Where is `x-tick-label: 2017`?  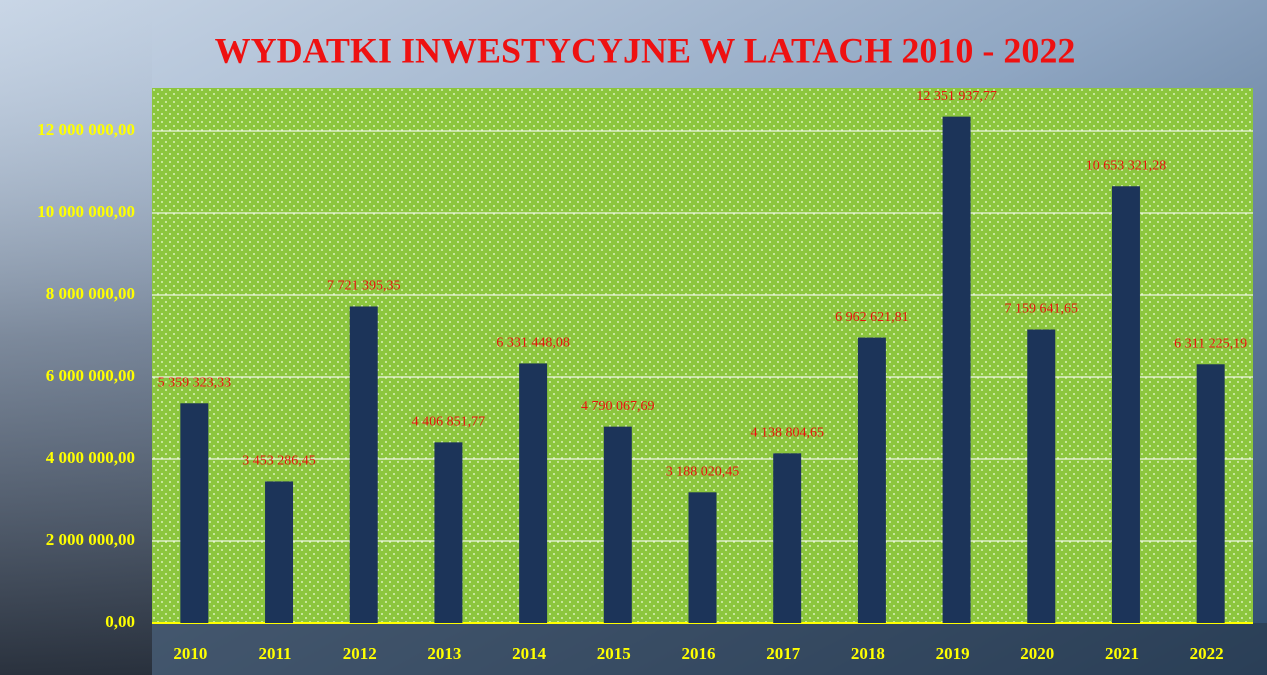
x-tick-label: 2017 is located at coordinates (783, 653).